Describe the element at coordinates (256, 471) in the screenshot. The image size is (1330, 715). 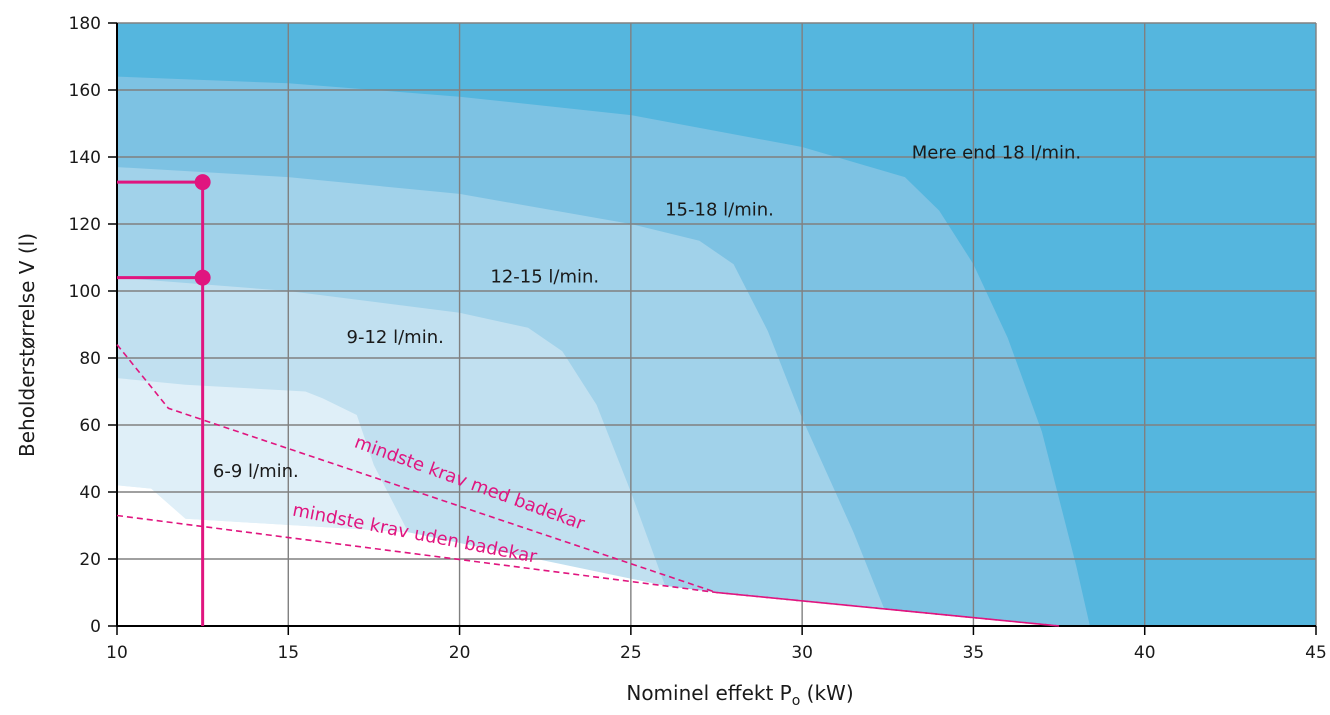
I see `region-6-9-label: 6-9 l/min.` at that location.